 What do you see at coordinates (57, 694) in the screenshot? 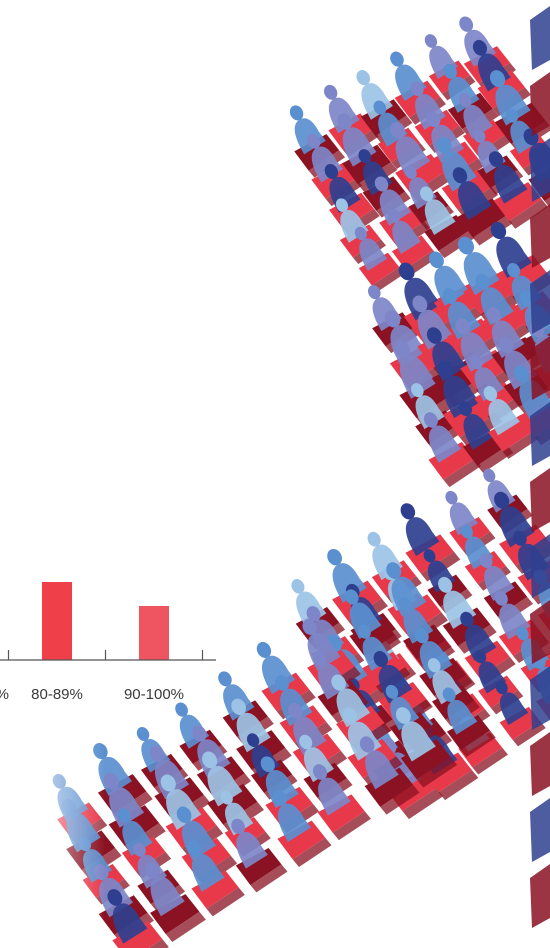
I see `x-tick-label-1: 80-89%` at bounding box center [57, 694].